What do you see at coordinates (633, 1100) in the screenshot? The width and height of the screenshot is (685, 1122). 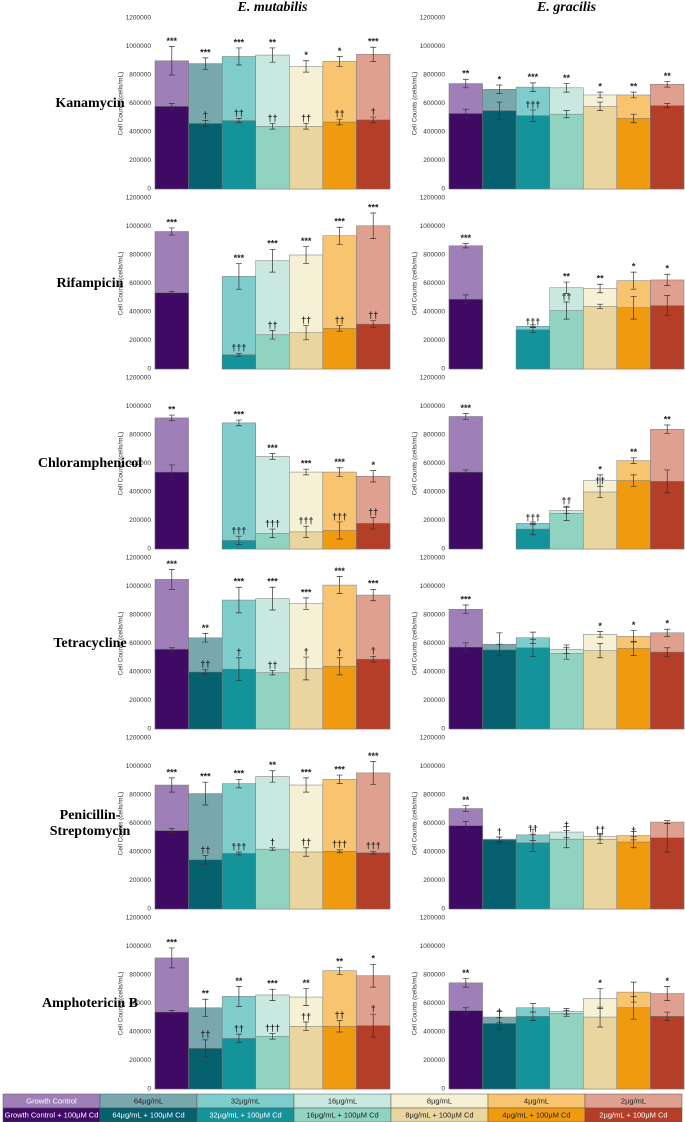 I see `legend-label: 2µg/mL` at bounding box center [633, 1100].